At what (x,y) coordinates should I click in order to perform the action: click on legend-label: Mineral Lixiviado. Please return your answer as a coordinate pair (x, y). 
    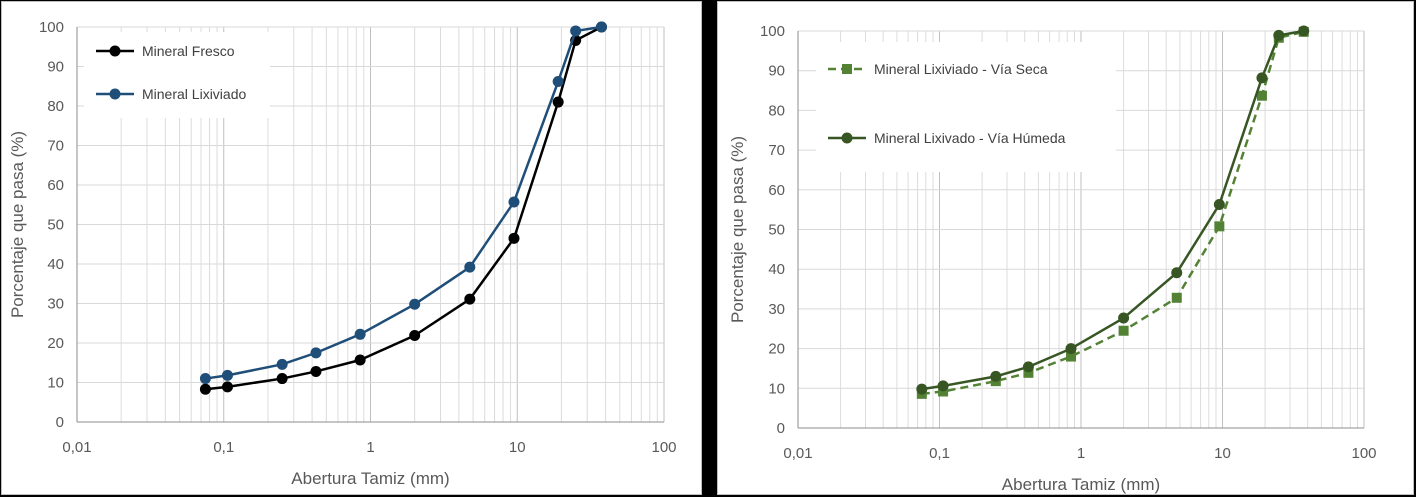
    Looking at the image, I should click on (194, 94).